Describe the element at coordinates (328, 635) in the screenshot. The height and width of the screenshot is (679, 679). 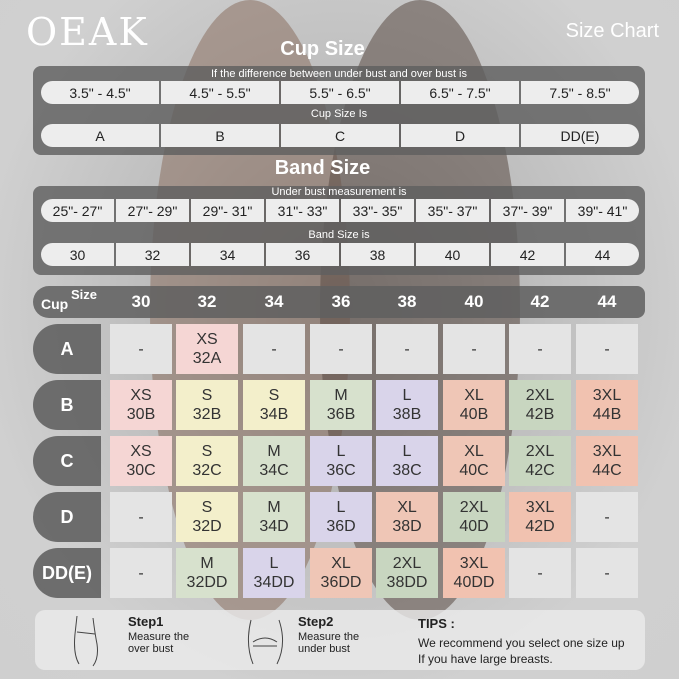
I see `step2: Step2 Measure the under bust` at that location.